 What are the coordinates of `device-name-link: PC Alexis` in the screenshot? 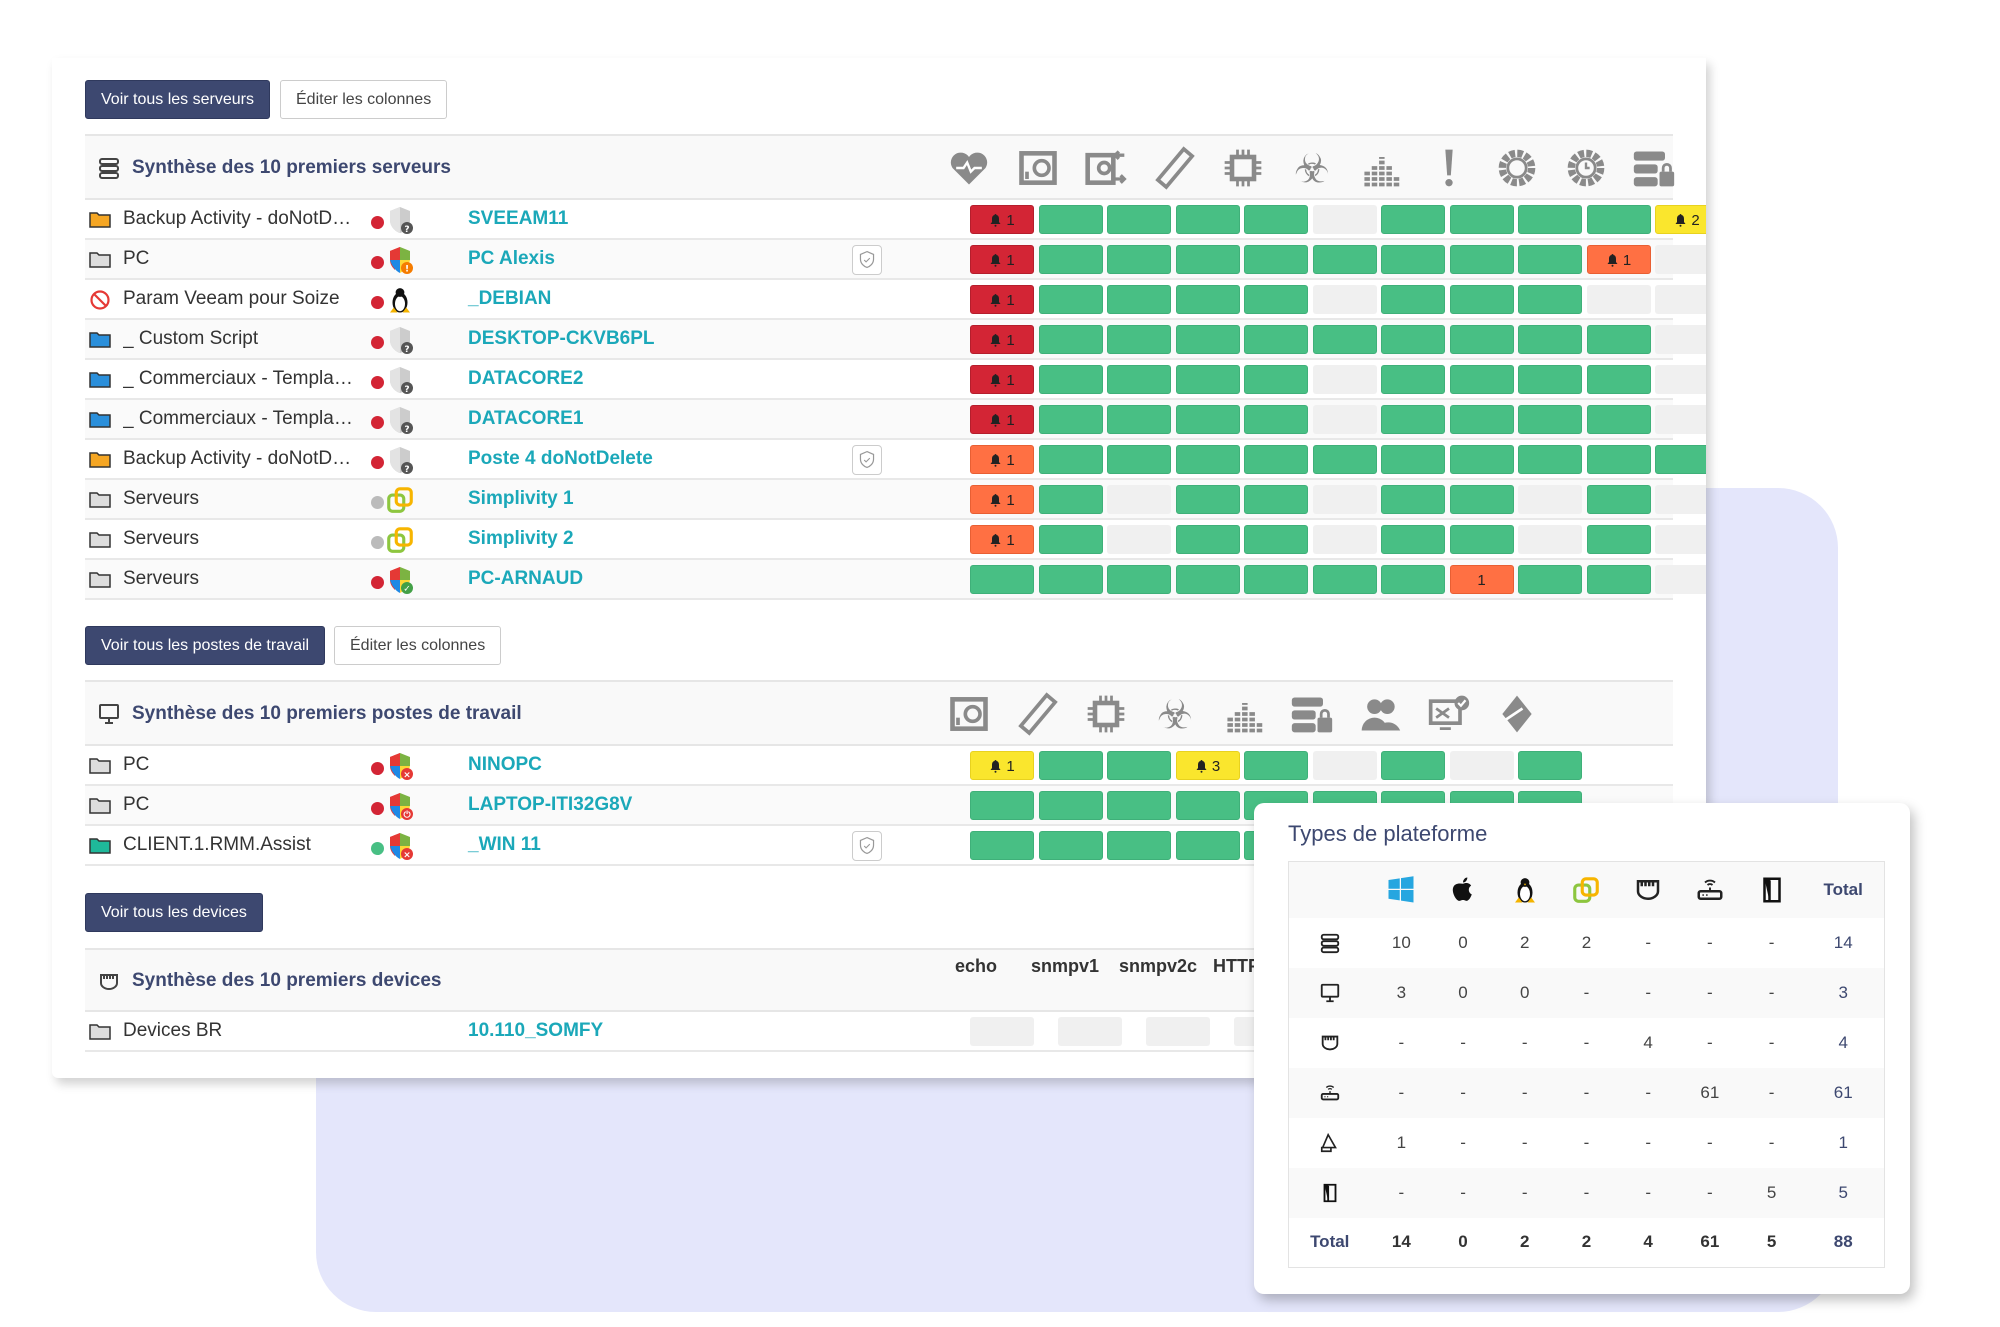 It's located at (511, 258).